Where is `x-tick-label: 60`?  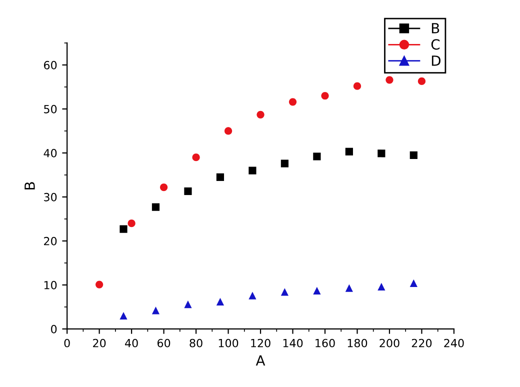 x-tick-label: 60 is located at coordinates (164, 343).